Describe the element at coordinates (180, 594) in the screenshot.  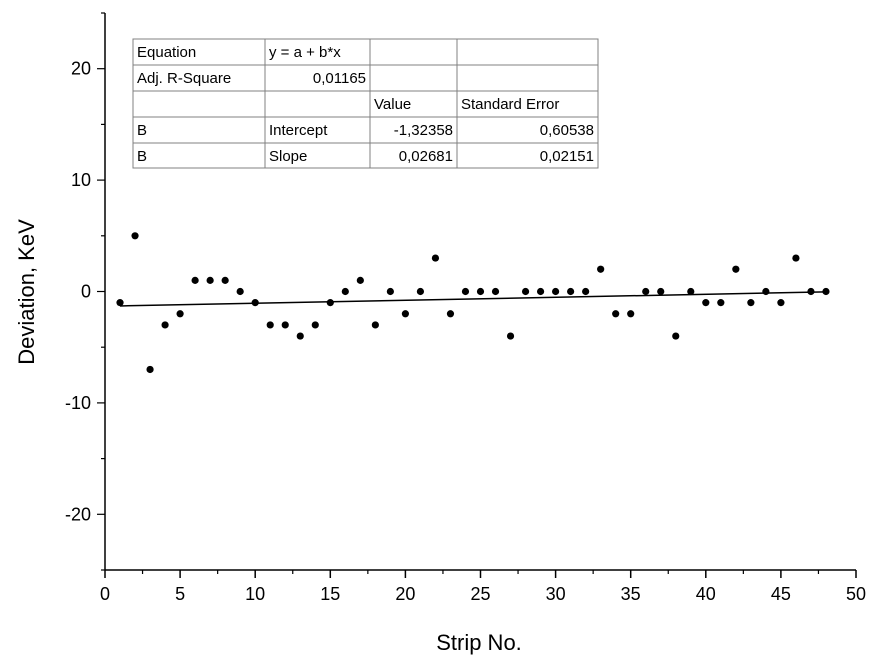
I see `x-tick-label: 5` at that location.